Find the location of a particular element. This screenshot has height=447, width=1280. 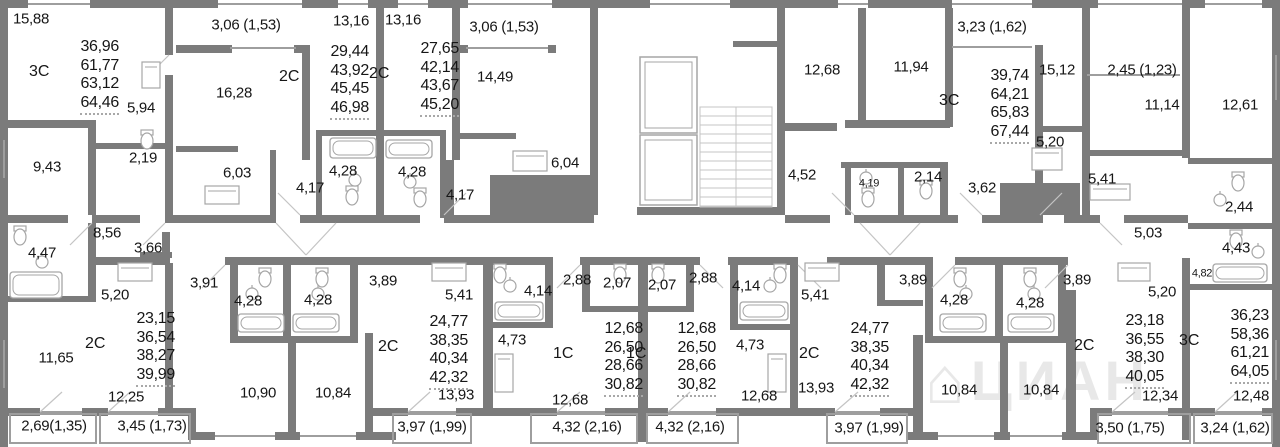

room-area-label: 4,28 is located at coordinates (954, 300).